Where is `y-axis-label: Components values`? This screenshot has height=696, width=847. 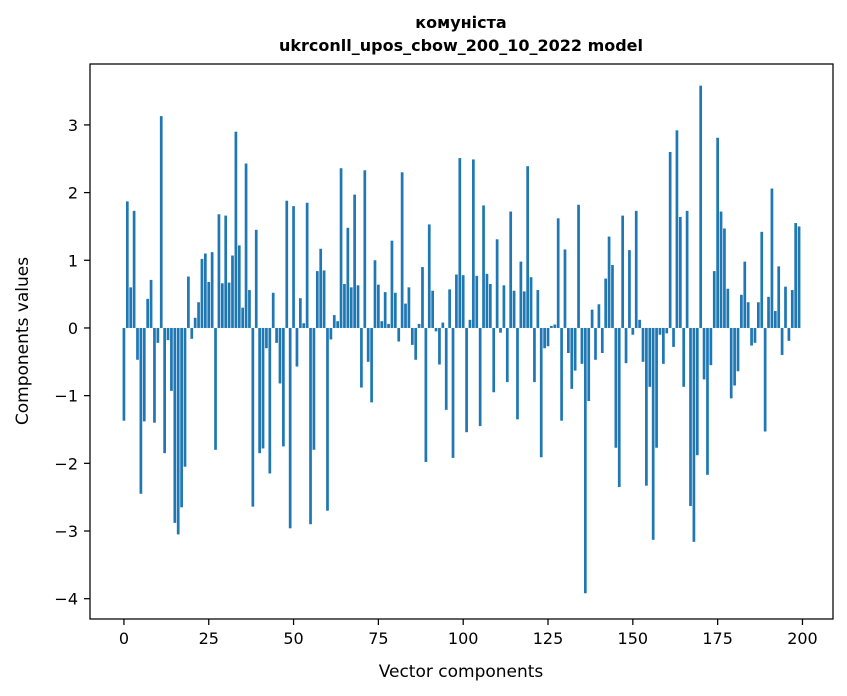
y-axis-label: Components values is located at coordinates (23, 341).